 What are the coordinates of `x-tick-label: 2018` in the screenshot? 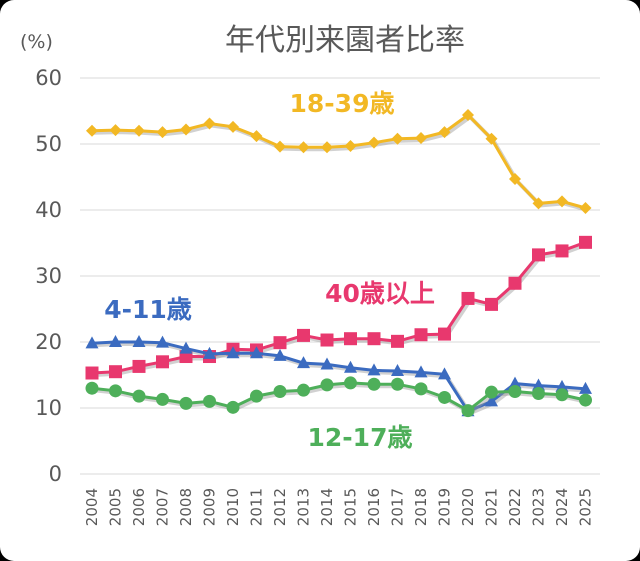 It's located at (421, 507).